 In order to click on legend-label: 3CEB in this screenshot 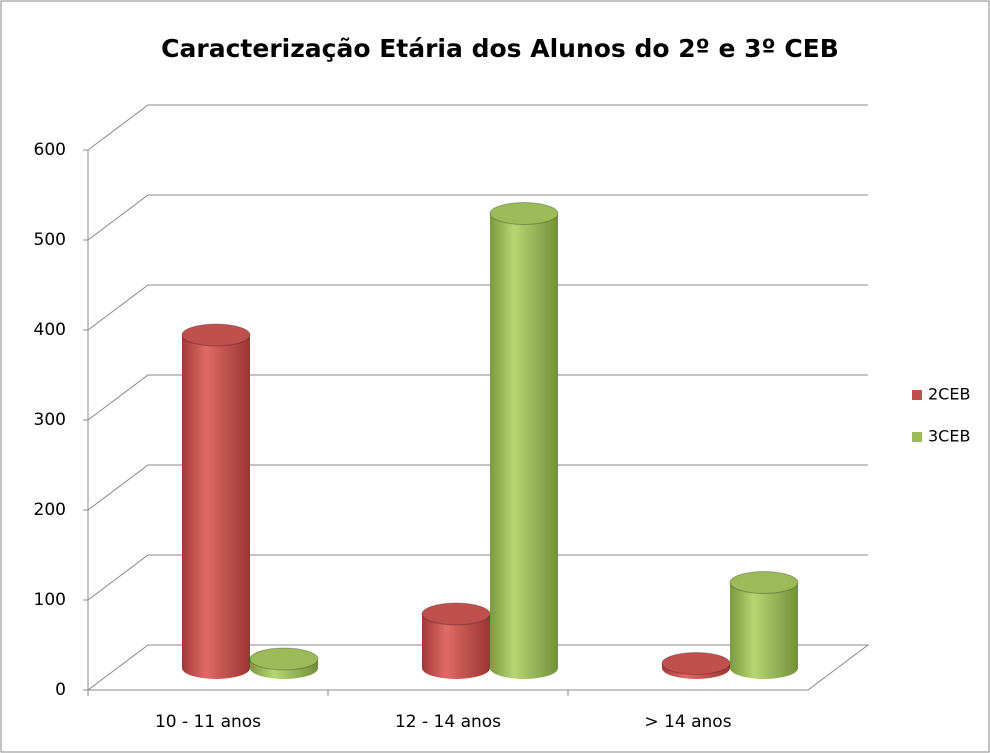, I will do `click(949, 436)`.